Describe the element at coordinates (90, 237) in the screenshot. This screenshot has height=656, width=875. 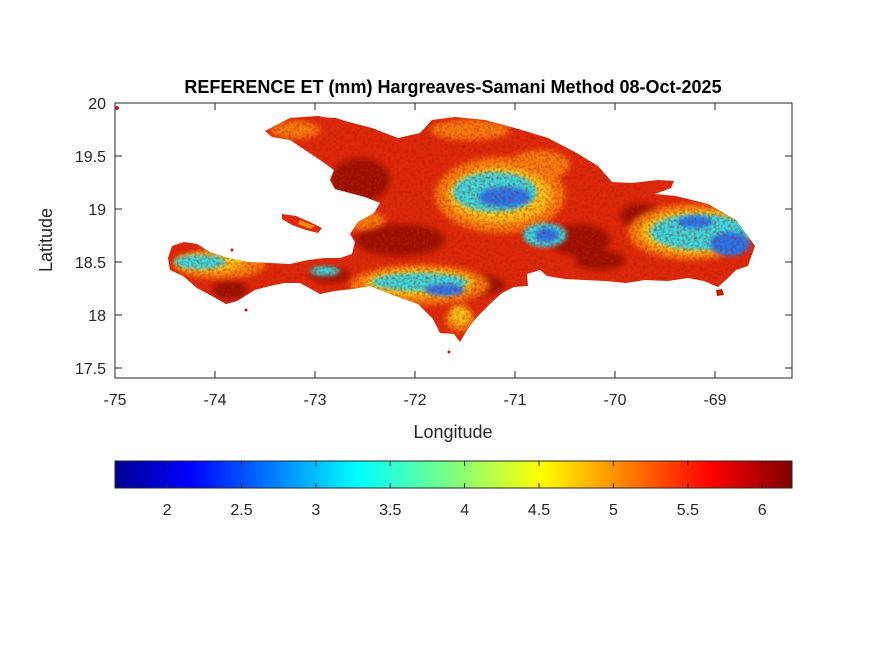
I see `y-tick-labels: 20 19.5 19 18.5 18 17.5` at that location.